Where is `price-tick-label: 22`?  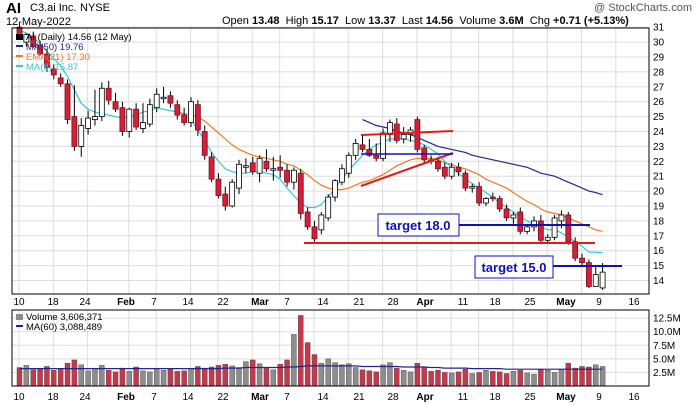 price-tick-label: 22 is located at coordinates (659, 162).